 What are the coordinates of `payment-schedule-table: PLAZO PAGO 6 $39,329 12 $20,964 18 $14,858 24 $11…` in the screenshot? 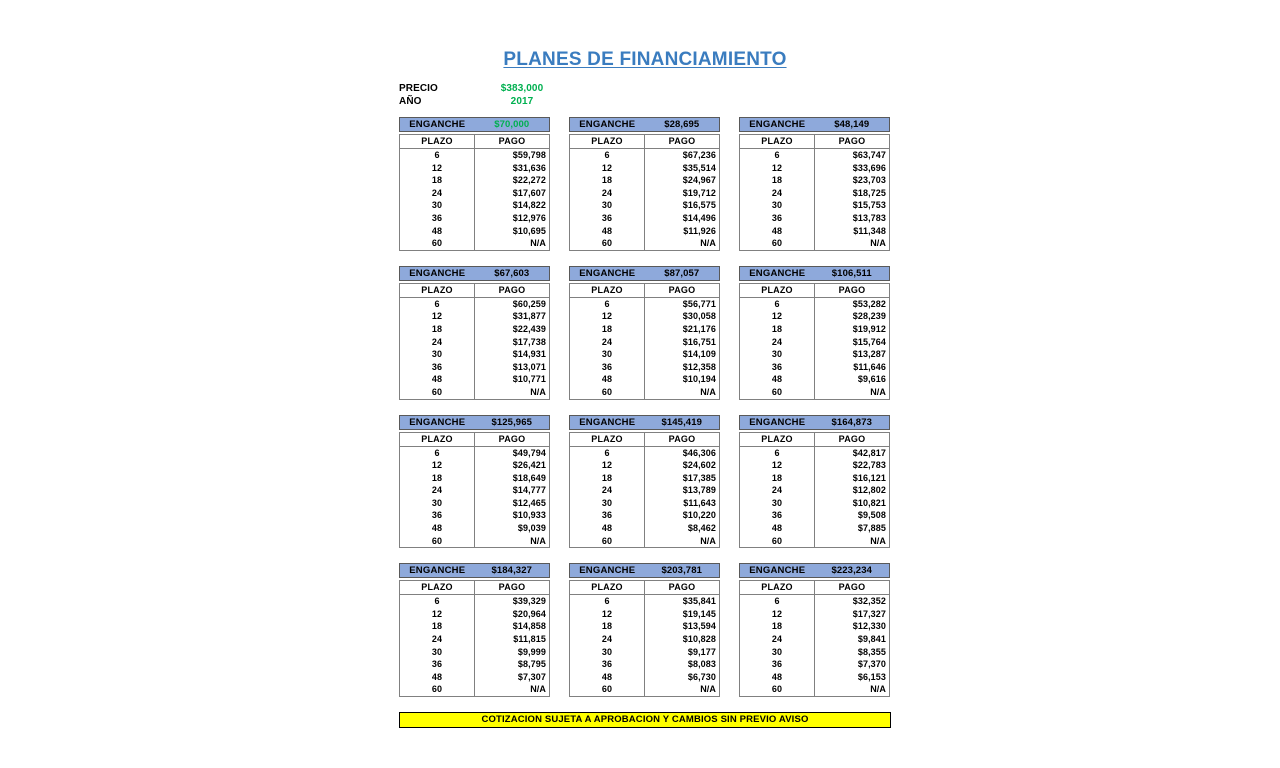 It's located at (474, 638).